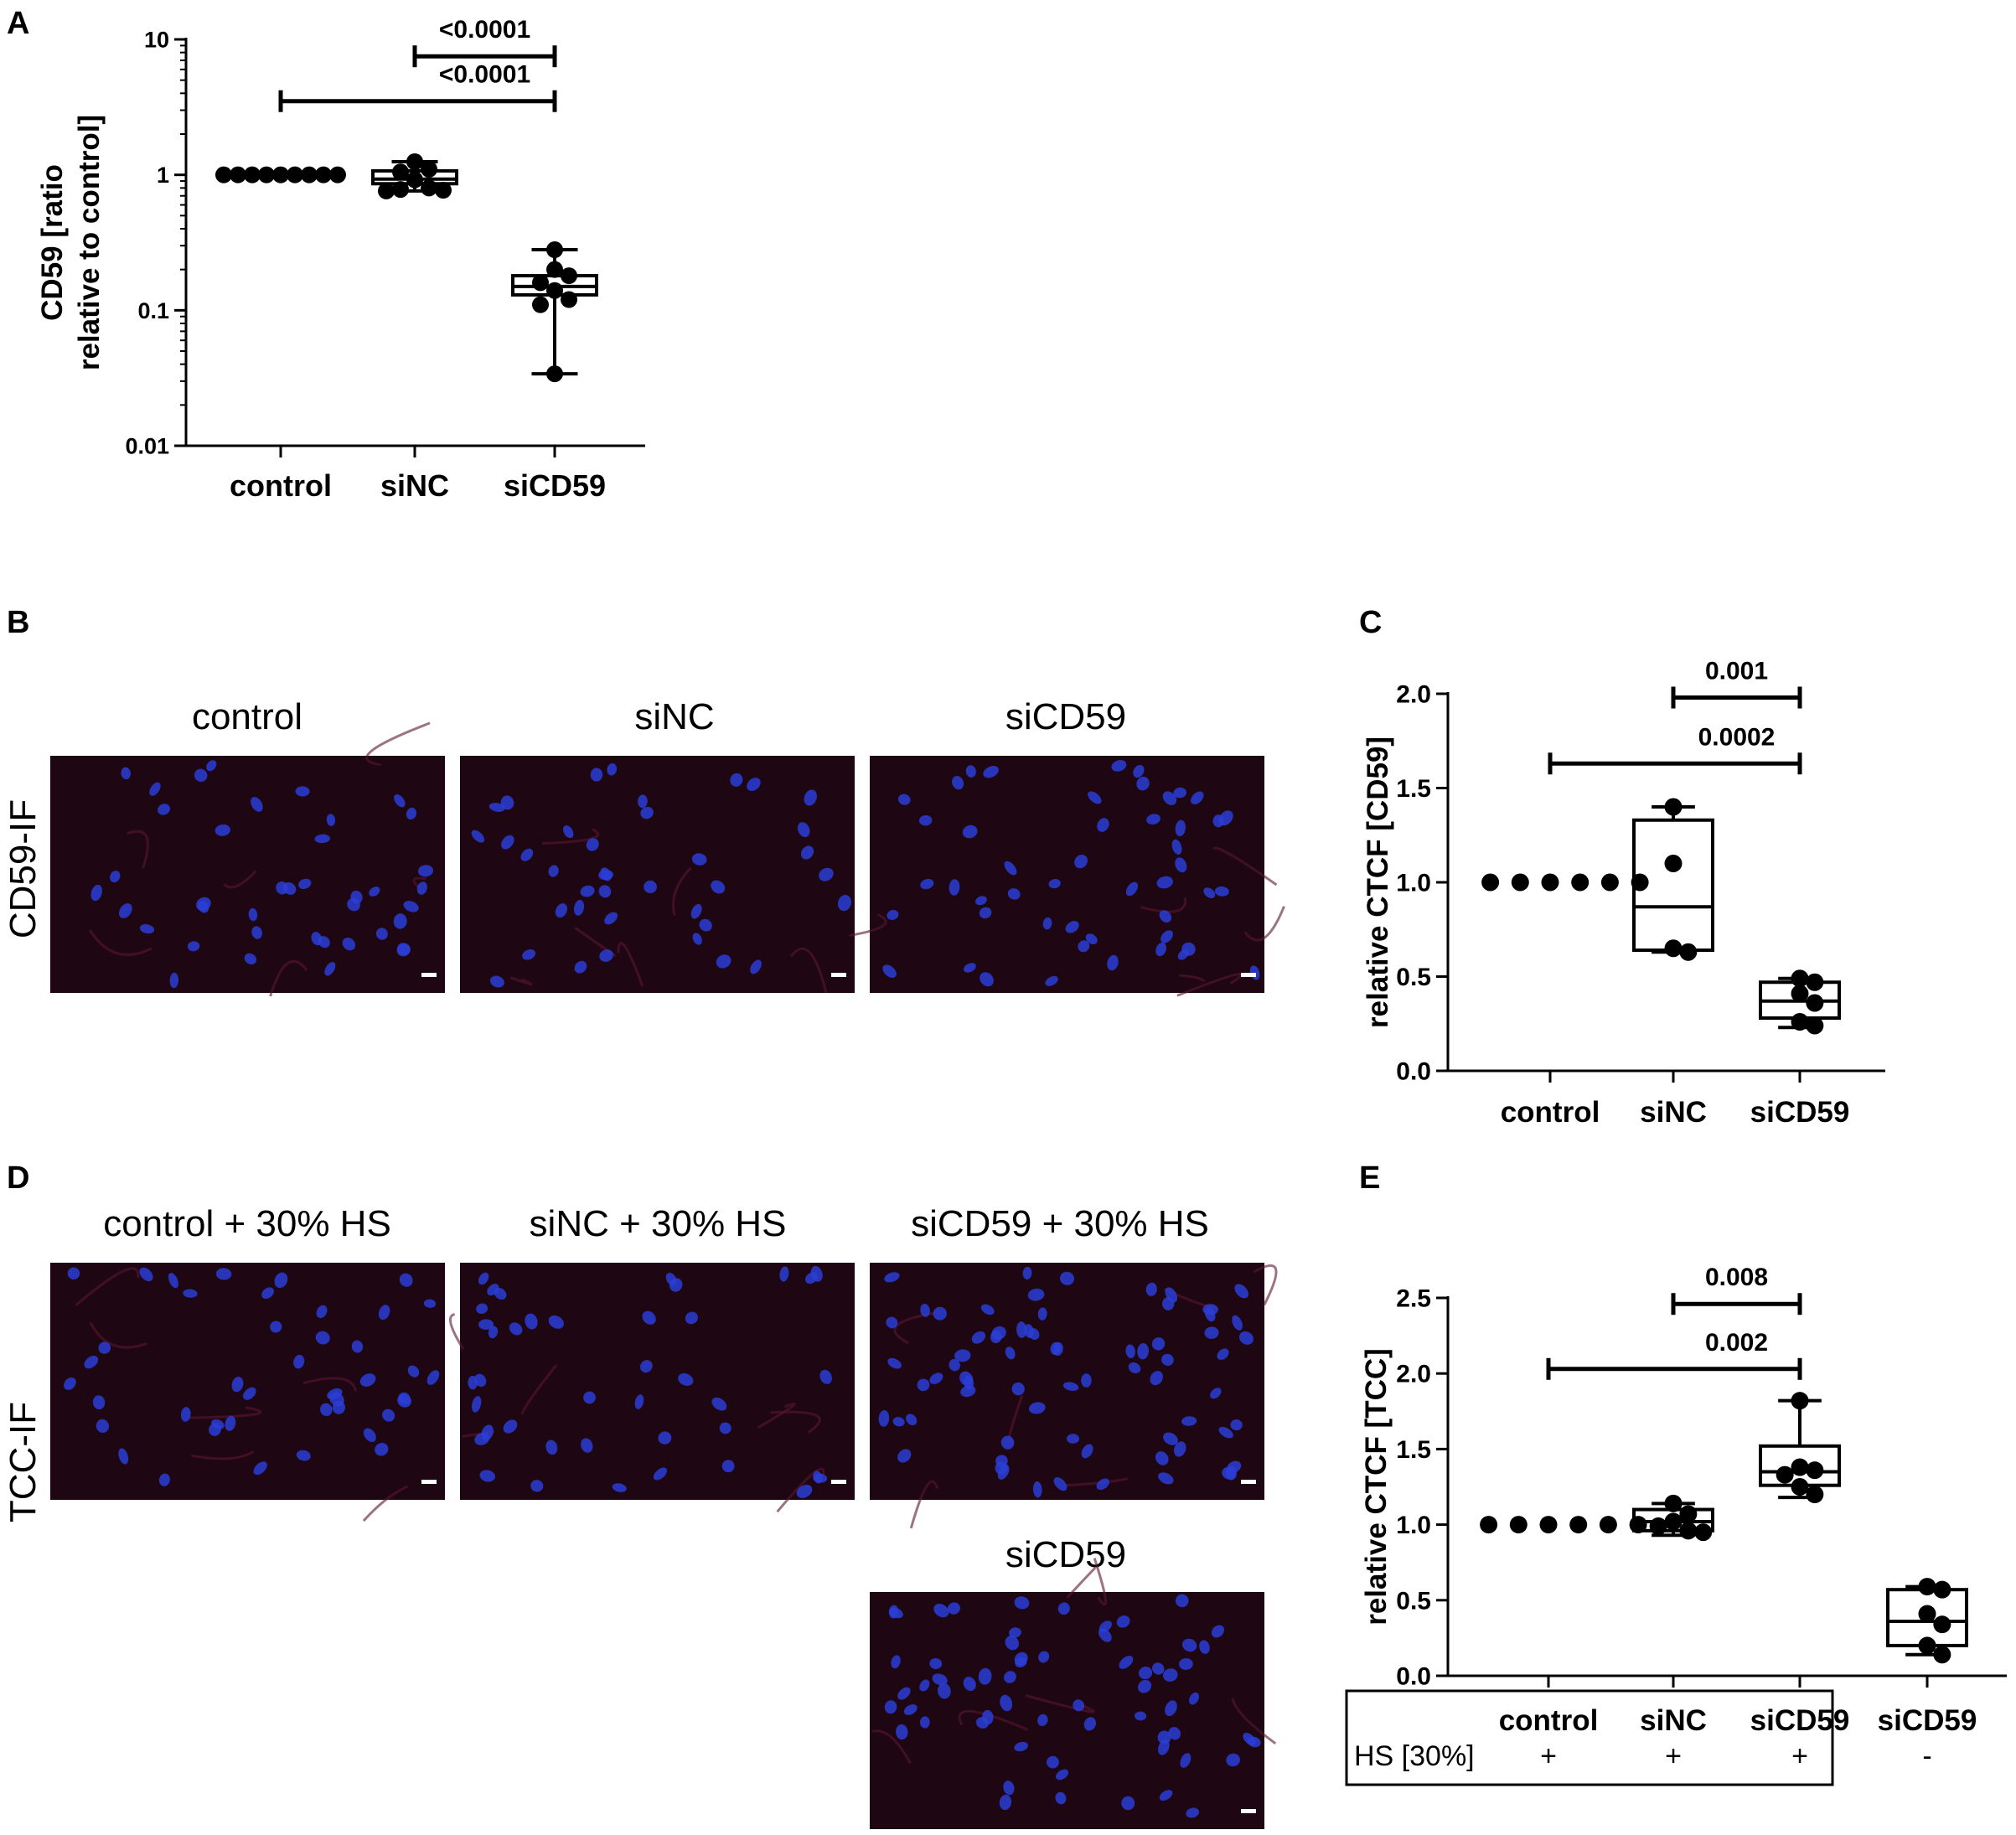  What do you see at coordinates (1067, 877) in the screenshot?
I see `micrograph-b-sicd59` at bounding box center [1067, 877].